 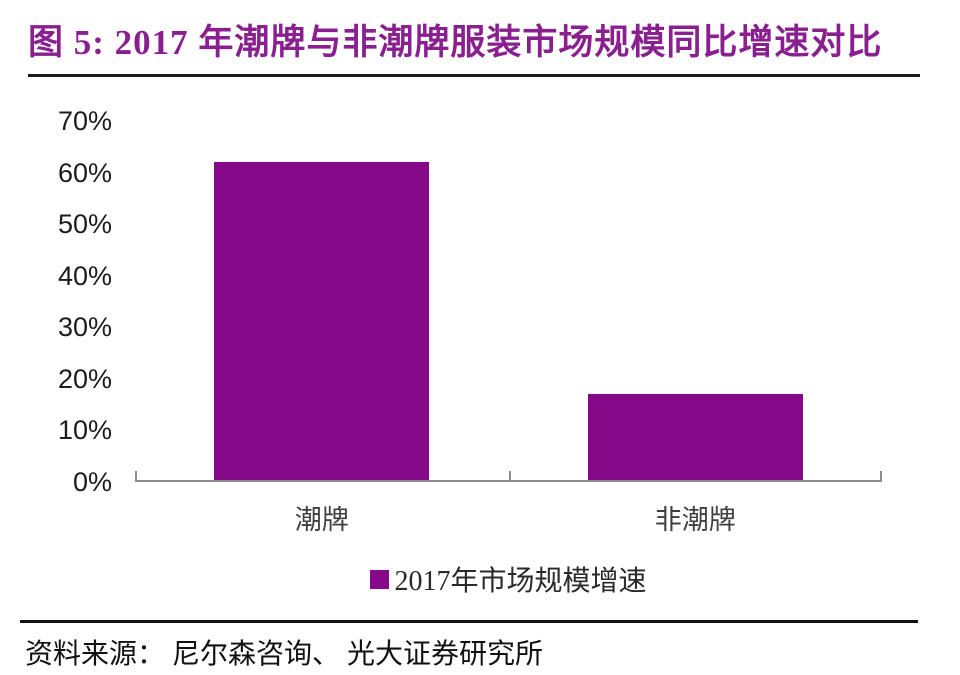 What do you see at coordinates (695, 438) in the screenshot?
I see `bar-非潮牌` at bounding box center [695, 438].